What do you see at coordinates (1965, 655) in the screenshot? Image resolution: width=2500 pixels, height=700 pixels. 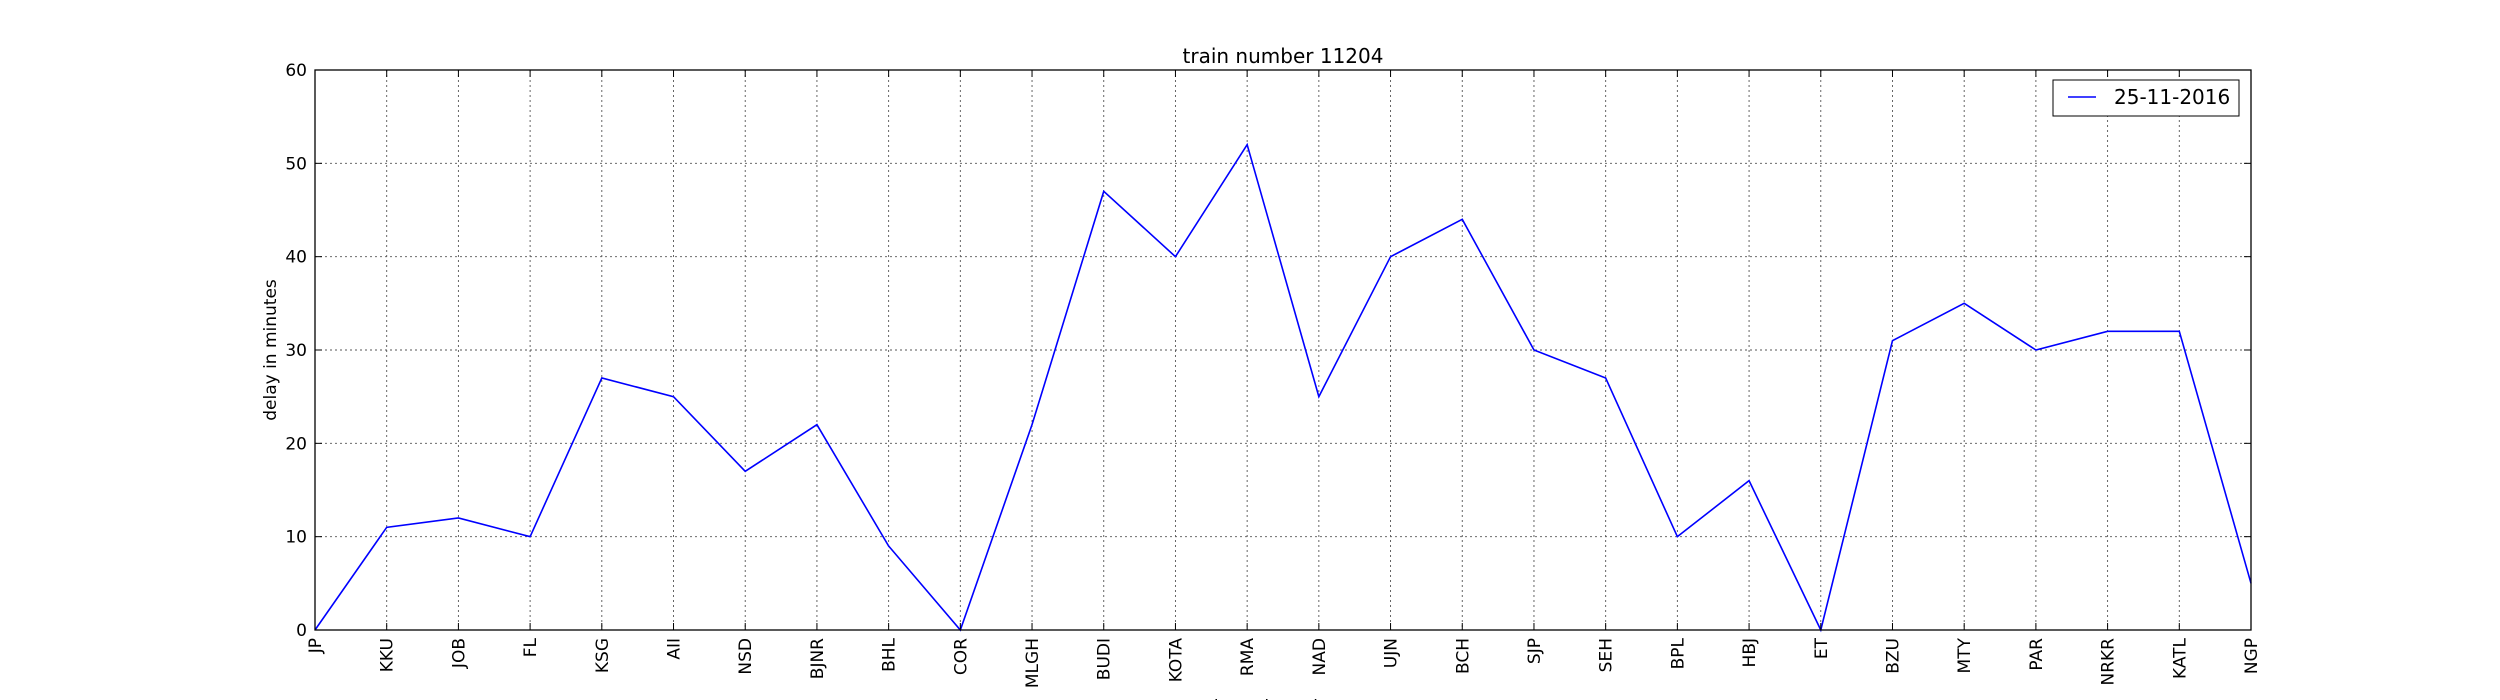 I see `x-tick-label: MTY` at bounding box center [1965, 655].